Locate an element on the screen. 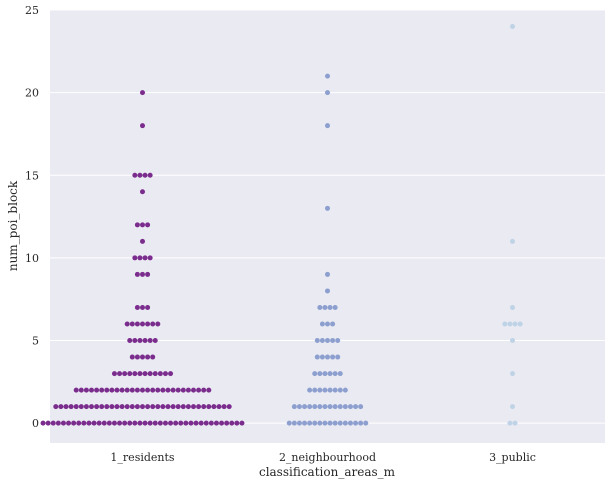  y-tick-label: 25 is located at coordinates (32, 10).